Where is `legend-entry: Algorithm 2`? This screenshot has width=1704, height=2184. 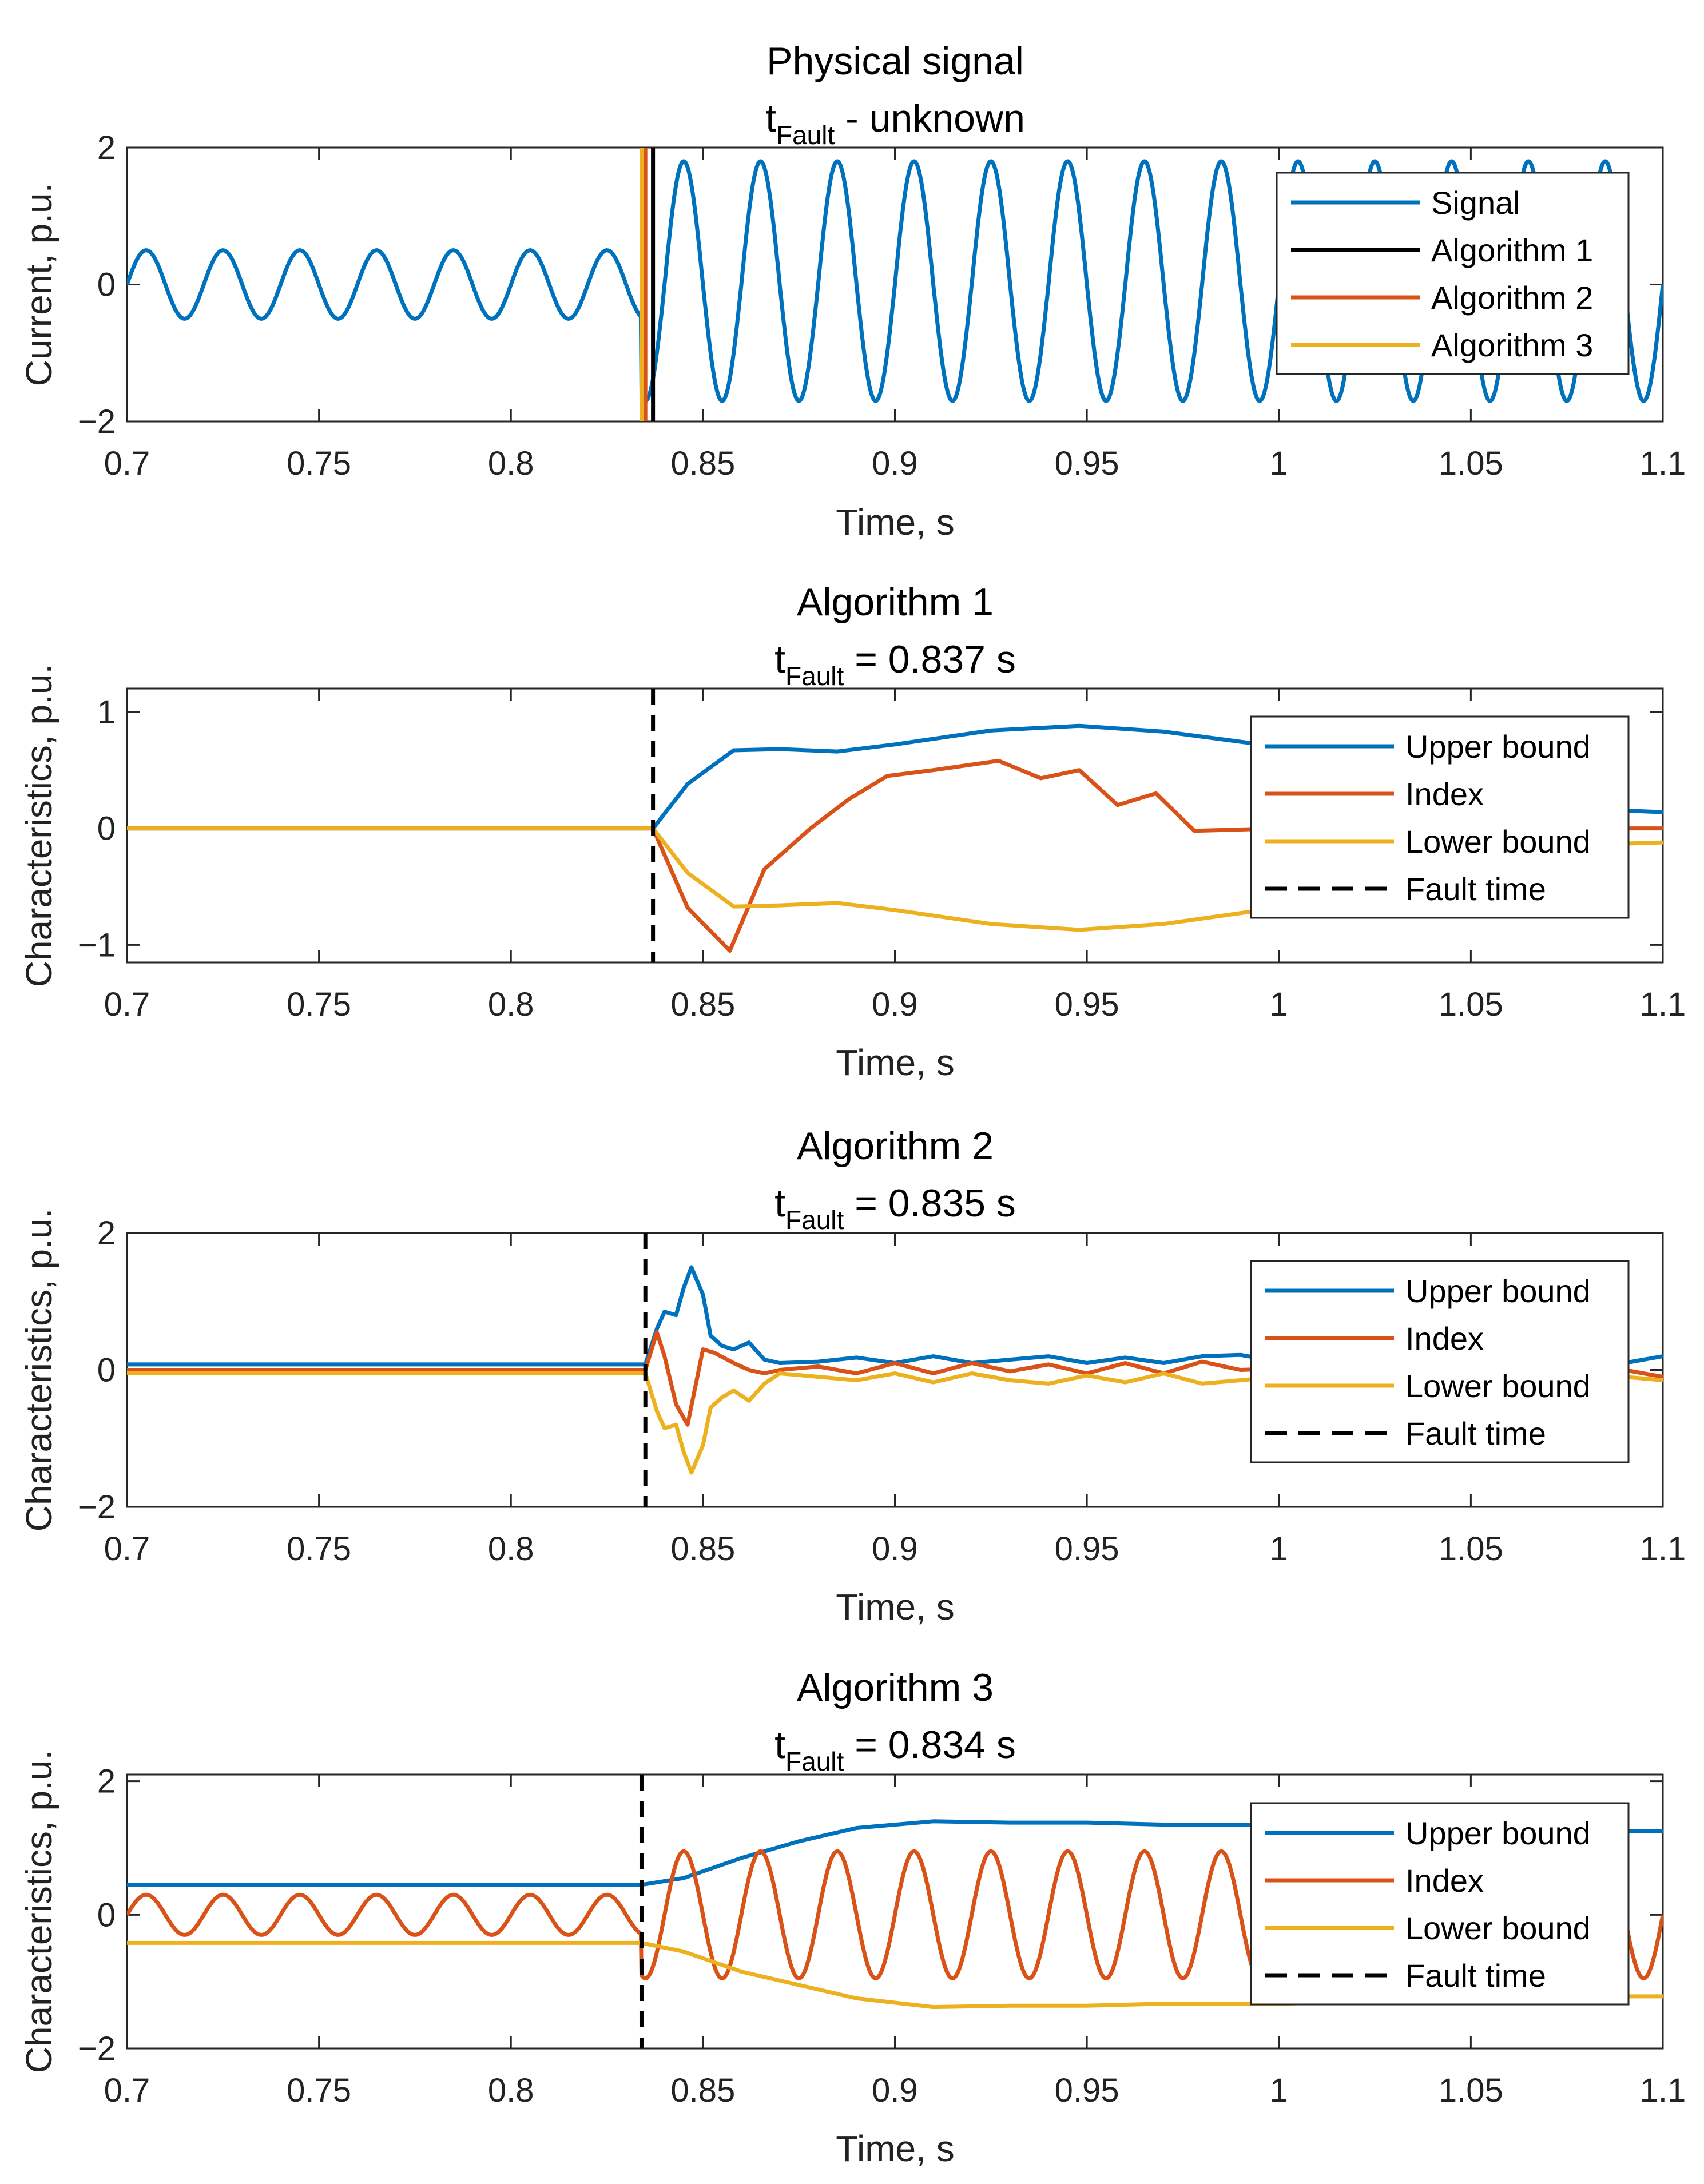
legend-entry: Algorithm 2 is located at coordinates (1512, 298).